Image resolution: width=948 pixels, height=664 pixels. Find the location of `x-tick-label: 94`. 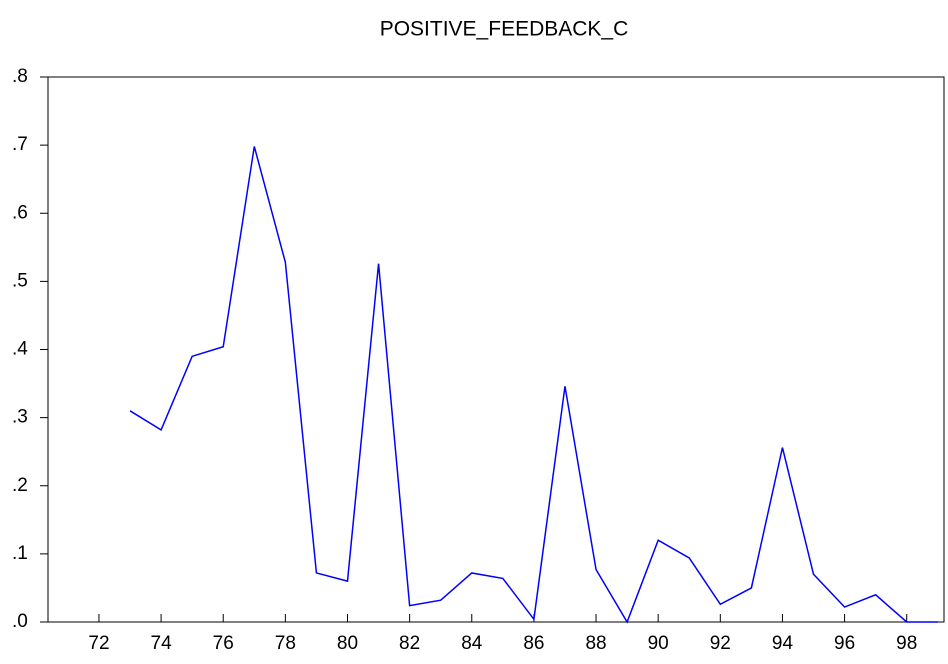

x-tick-label: 94 is located at coordinates (783, 643).